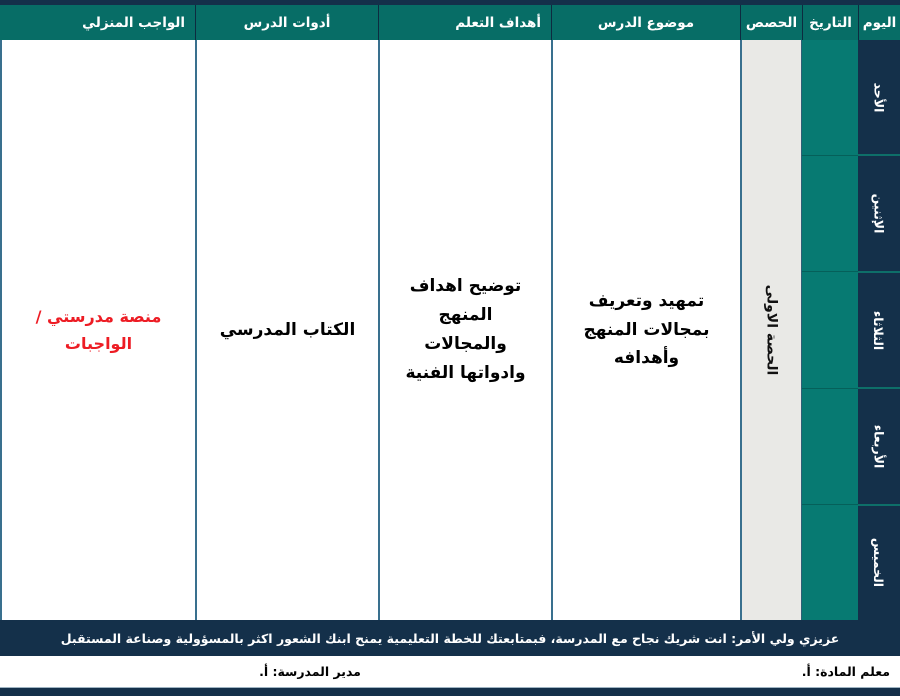 Image resolution: width=900 pixels, height=700 pixels. I want to click on day-label: الخميس, so click(879, 563).